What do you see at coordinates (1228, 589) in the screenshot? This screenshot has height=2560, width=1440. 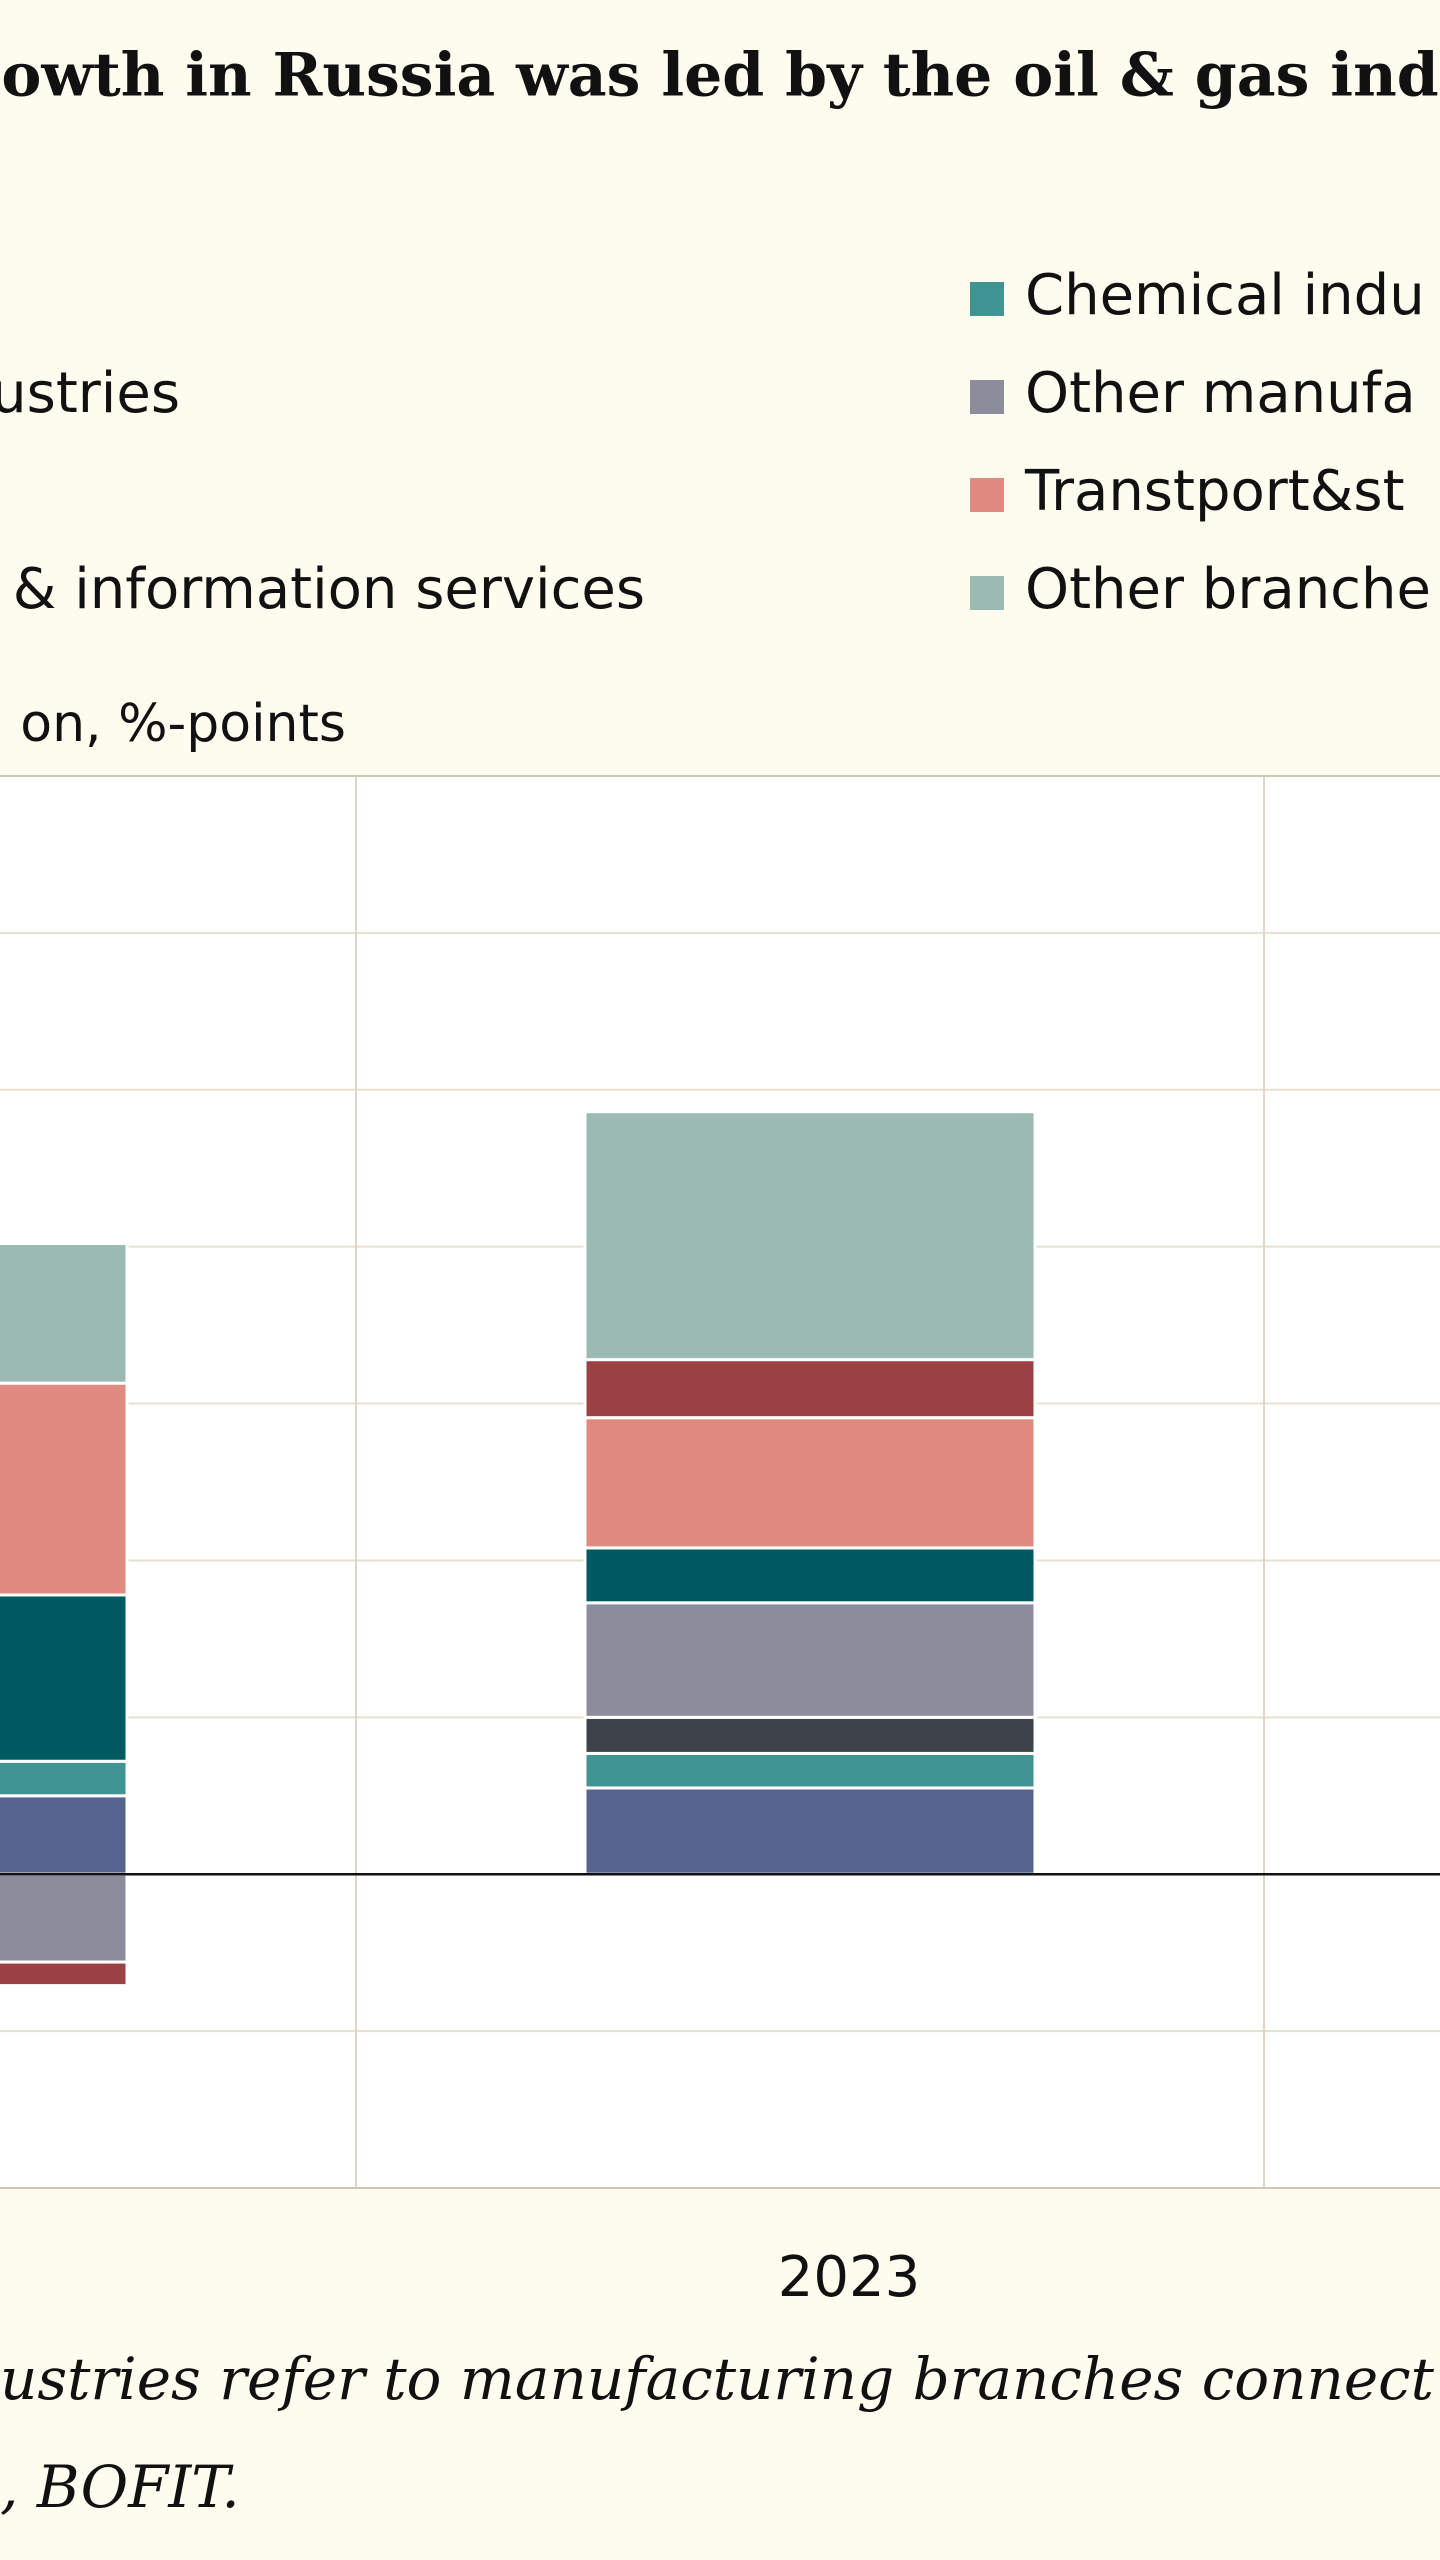 I see `legend-label: Other branche` at bounding box center [1228, 589].